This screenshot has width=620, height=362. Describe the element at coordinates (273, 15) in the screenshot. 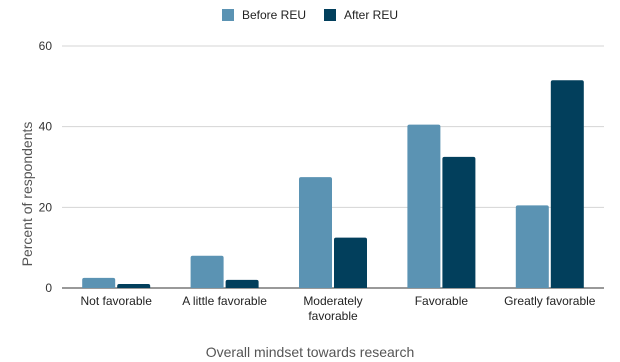

I see `legend-label-before: Before REU` at that location.